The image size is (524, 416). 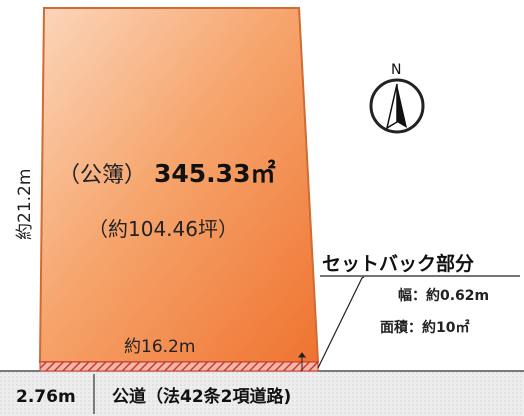 What do you see at coordinates (179, 366) in the screenshot?
I see `setback-strip` at bounding box center [179, 366].